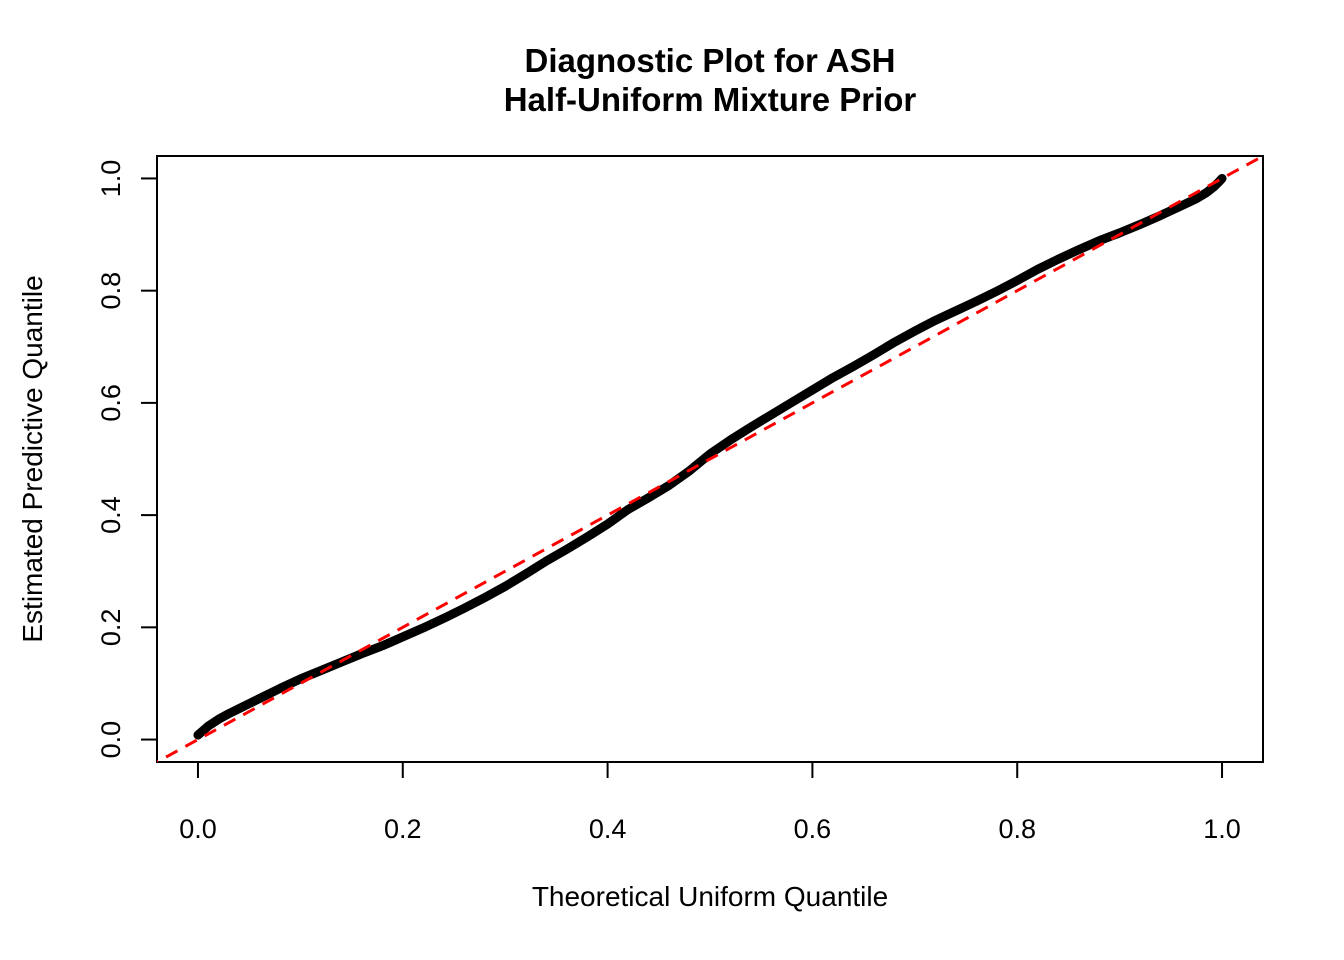 The height and width of the screenshot is (960, 1344). Describe the element at coordinates (710, 99) in the screenshot. I see `chart-title-line-2: Half-Uniform Mixture Prior` at that location.